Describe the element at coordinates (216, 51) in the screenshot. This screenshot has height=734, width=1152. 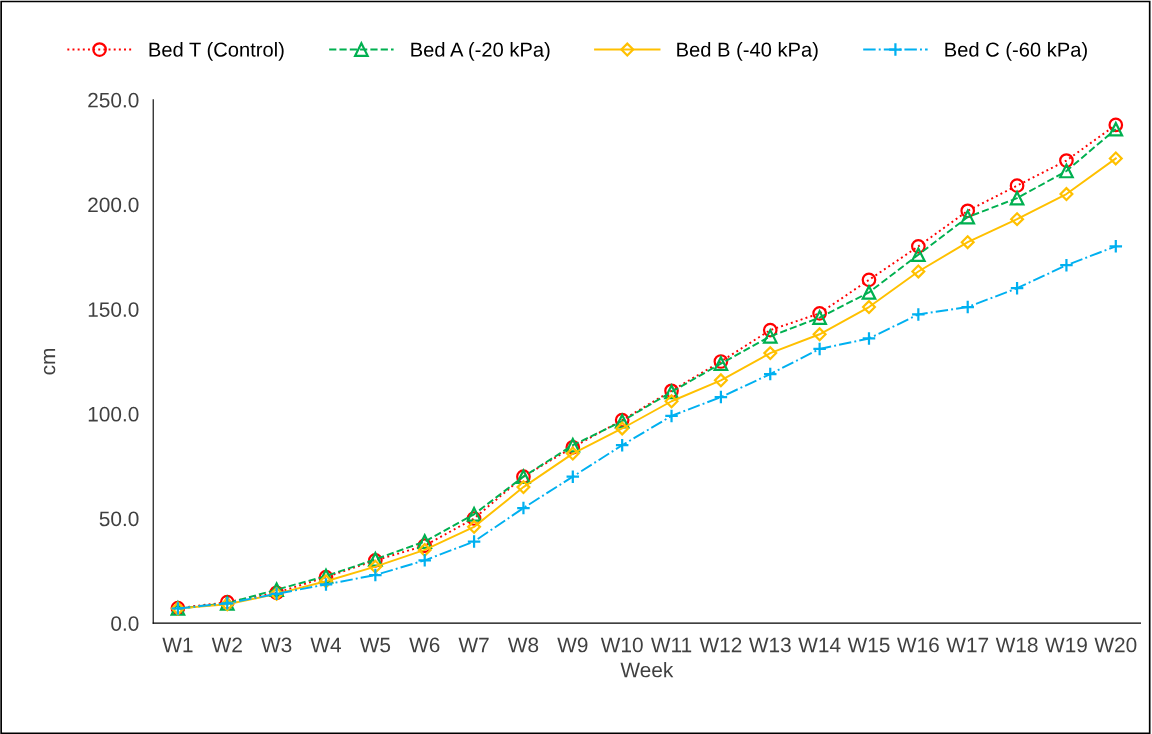
I see `legend-label: Bed T (Control)` at that location.